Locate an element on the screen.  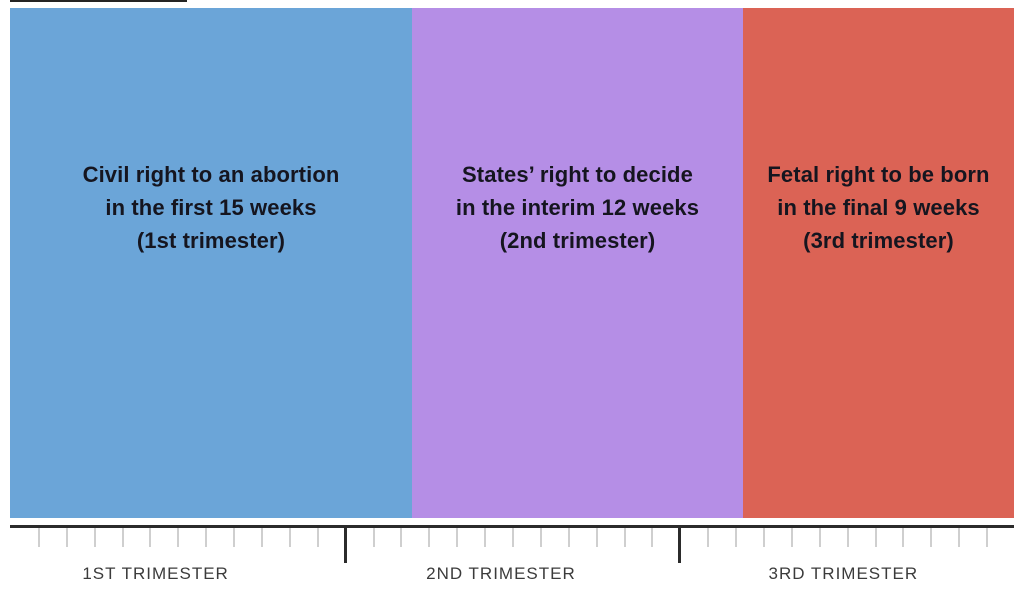
caption-line: in the first 15 weeks is located at coordinates (211, 207).